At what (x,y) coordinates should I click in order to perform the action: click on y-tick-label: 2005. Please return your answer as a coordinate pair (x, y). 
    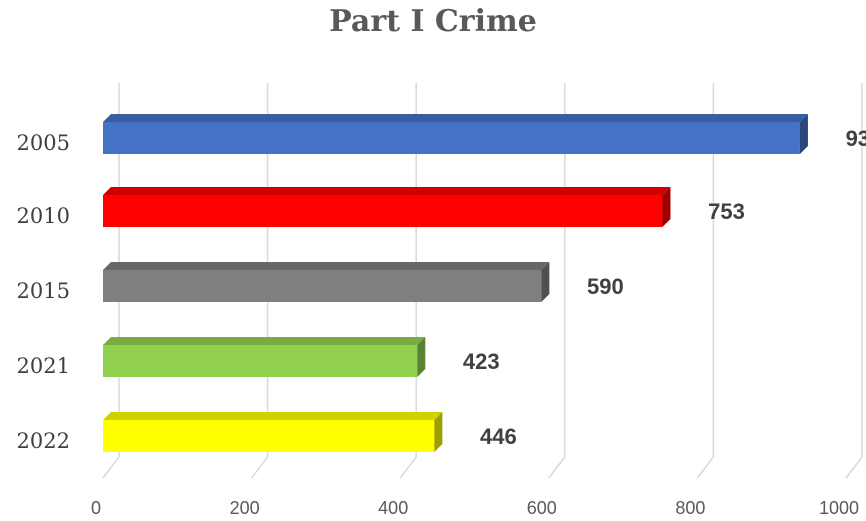
    Looking at the image, I should click on (43, 143).